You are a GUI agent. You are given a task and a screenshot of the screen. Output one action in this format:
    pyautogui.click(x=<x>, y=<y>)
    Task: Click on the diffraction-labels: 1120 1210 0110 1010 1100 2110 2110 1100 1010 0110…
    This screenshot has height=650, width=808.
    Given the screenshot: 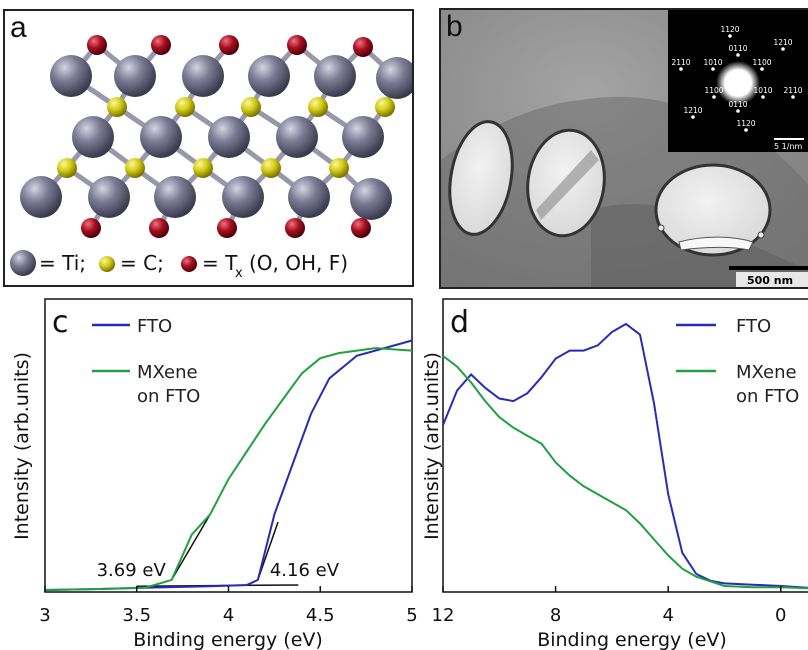 What is the action you would take?
    pyautogui.click(x=736, y=76)
    